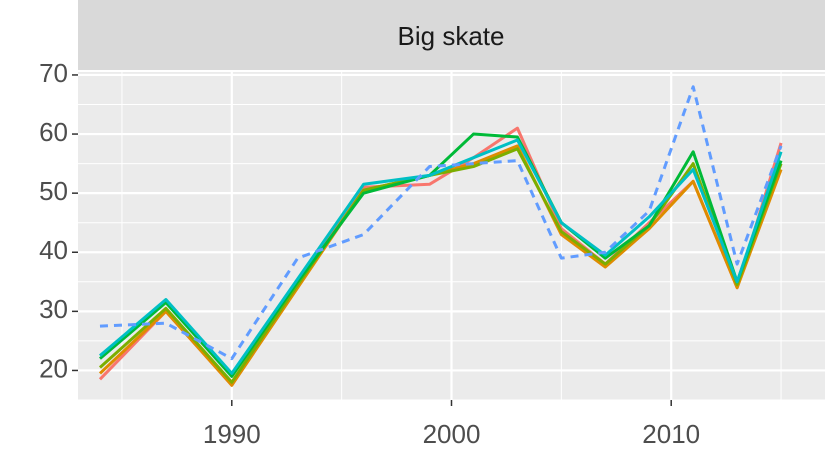 This screenshot has width=825, height=450. I want to click on y-tick-label: 50, so click(53, 191).